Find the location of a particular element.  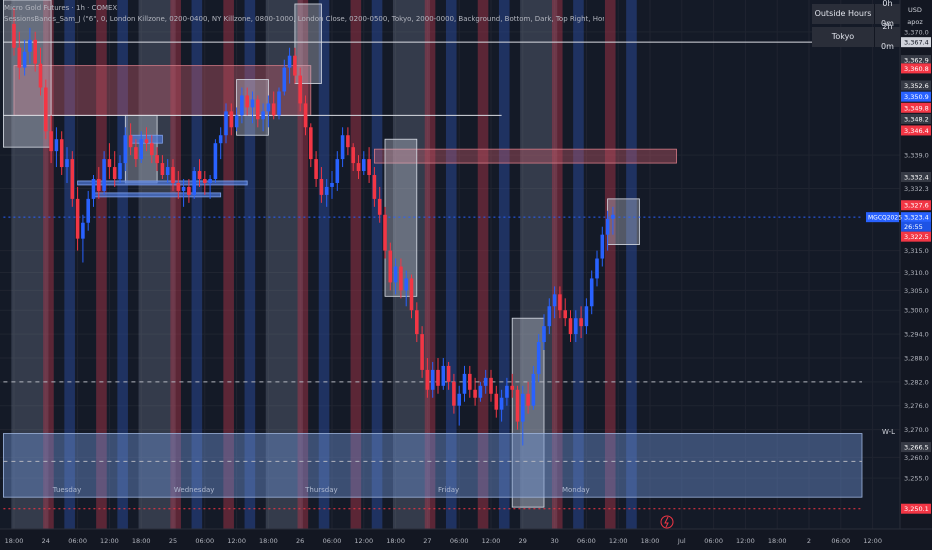

chart-title: Micro Gold Futures · 1h · COMEX is located at coordinates (61, 8).